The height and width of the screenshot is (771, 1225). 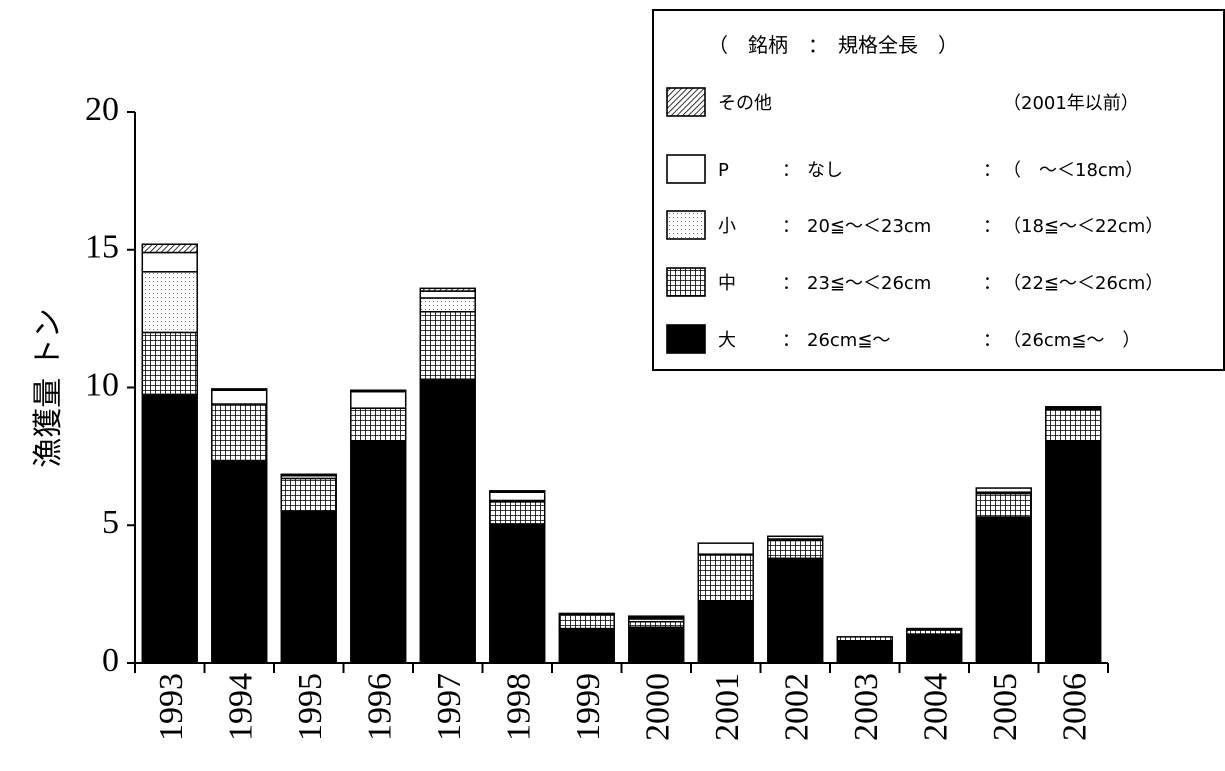 I want to click on x-tick-label: 1997, so click(x=449, y=707).